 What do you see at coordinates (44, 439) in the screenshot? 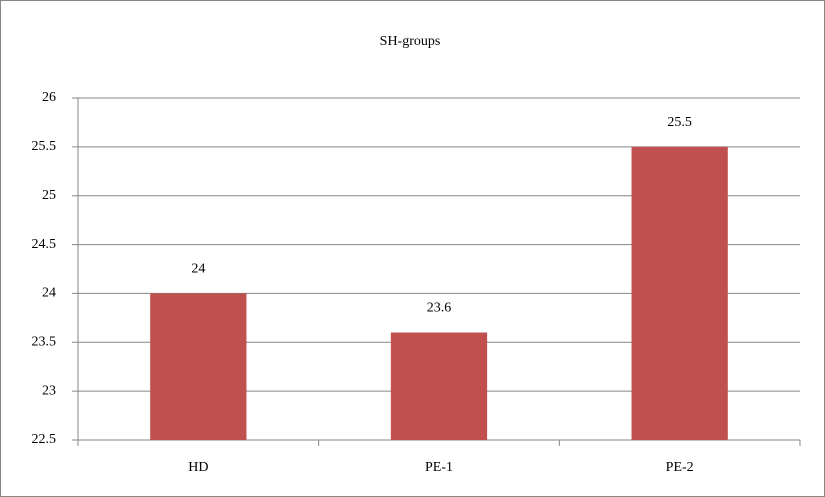
I see `y-tick-label: 22.5` at bounding box center [44, 439].